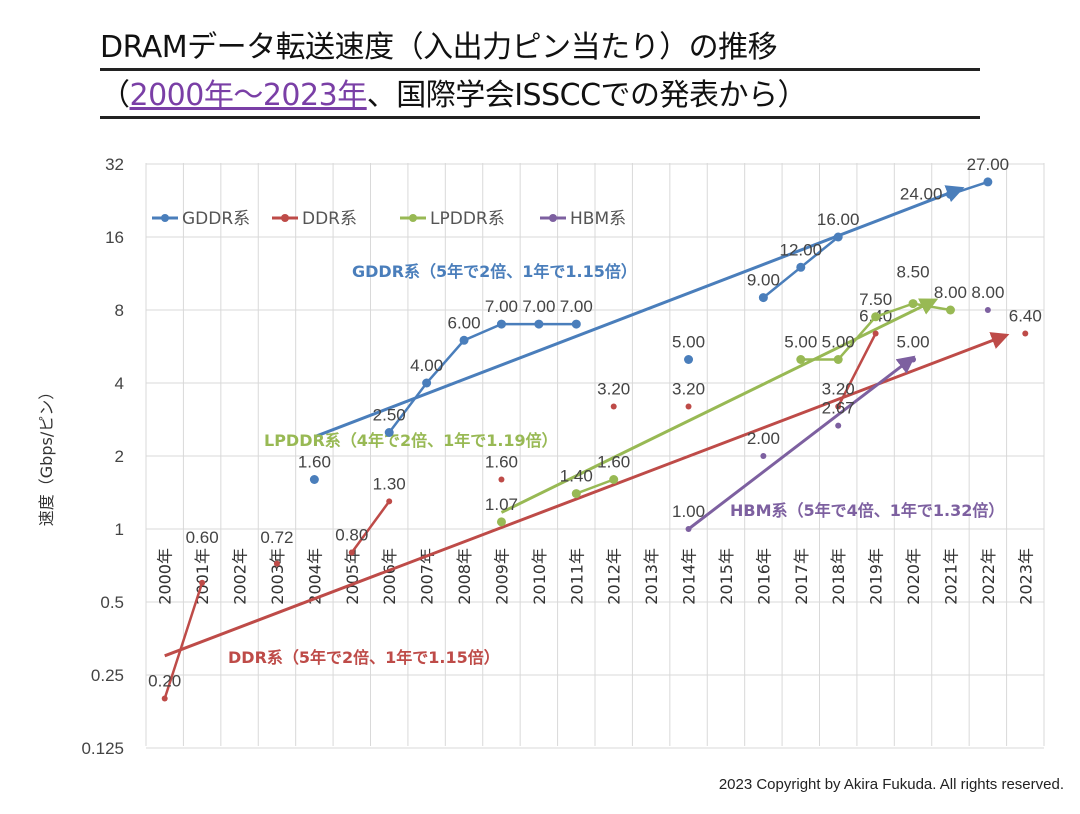  Describe the element at coordinates (107, 675) in the screenshot. I see `y-tick-label: 0.25` at that location.